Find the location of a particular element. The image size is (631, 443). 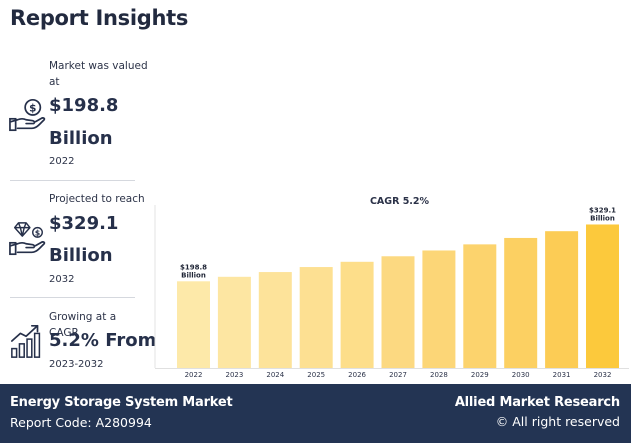

bar-2024 is located at coordinates (275, 320).